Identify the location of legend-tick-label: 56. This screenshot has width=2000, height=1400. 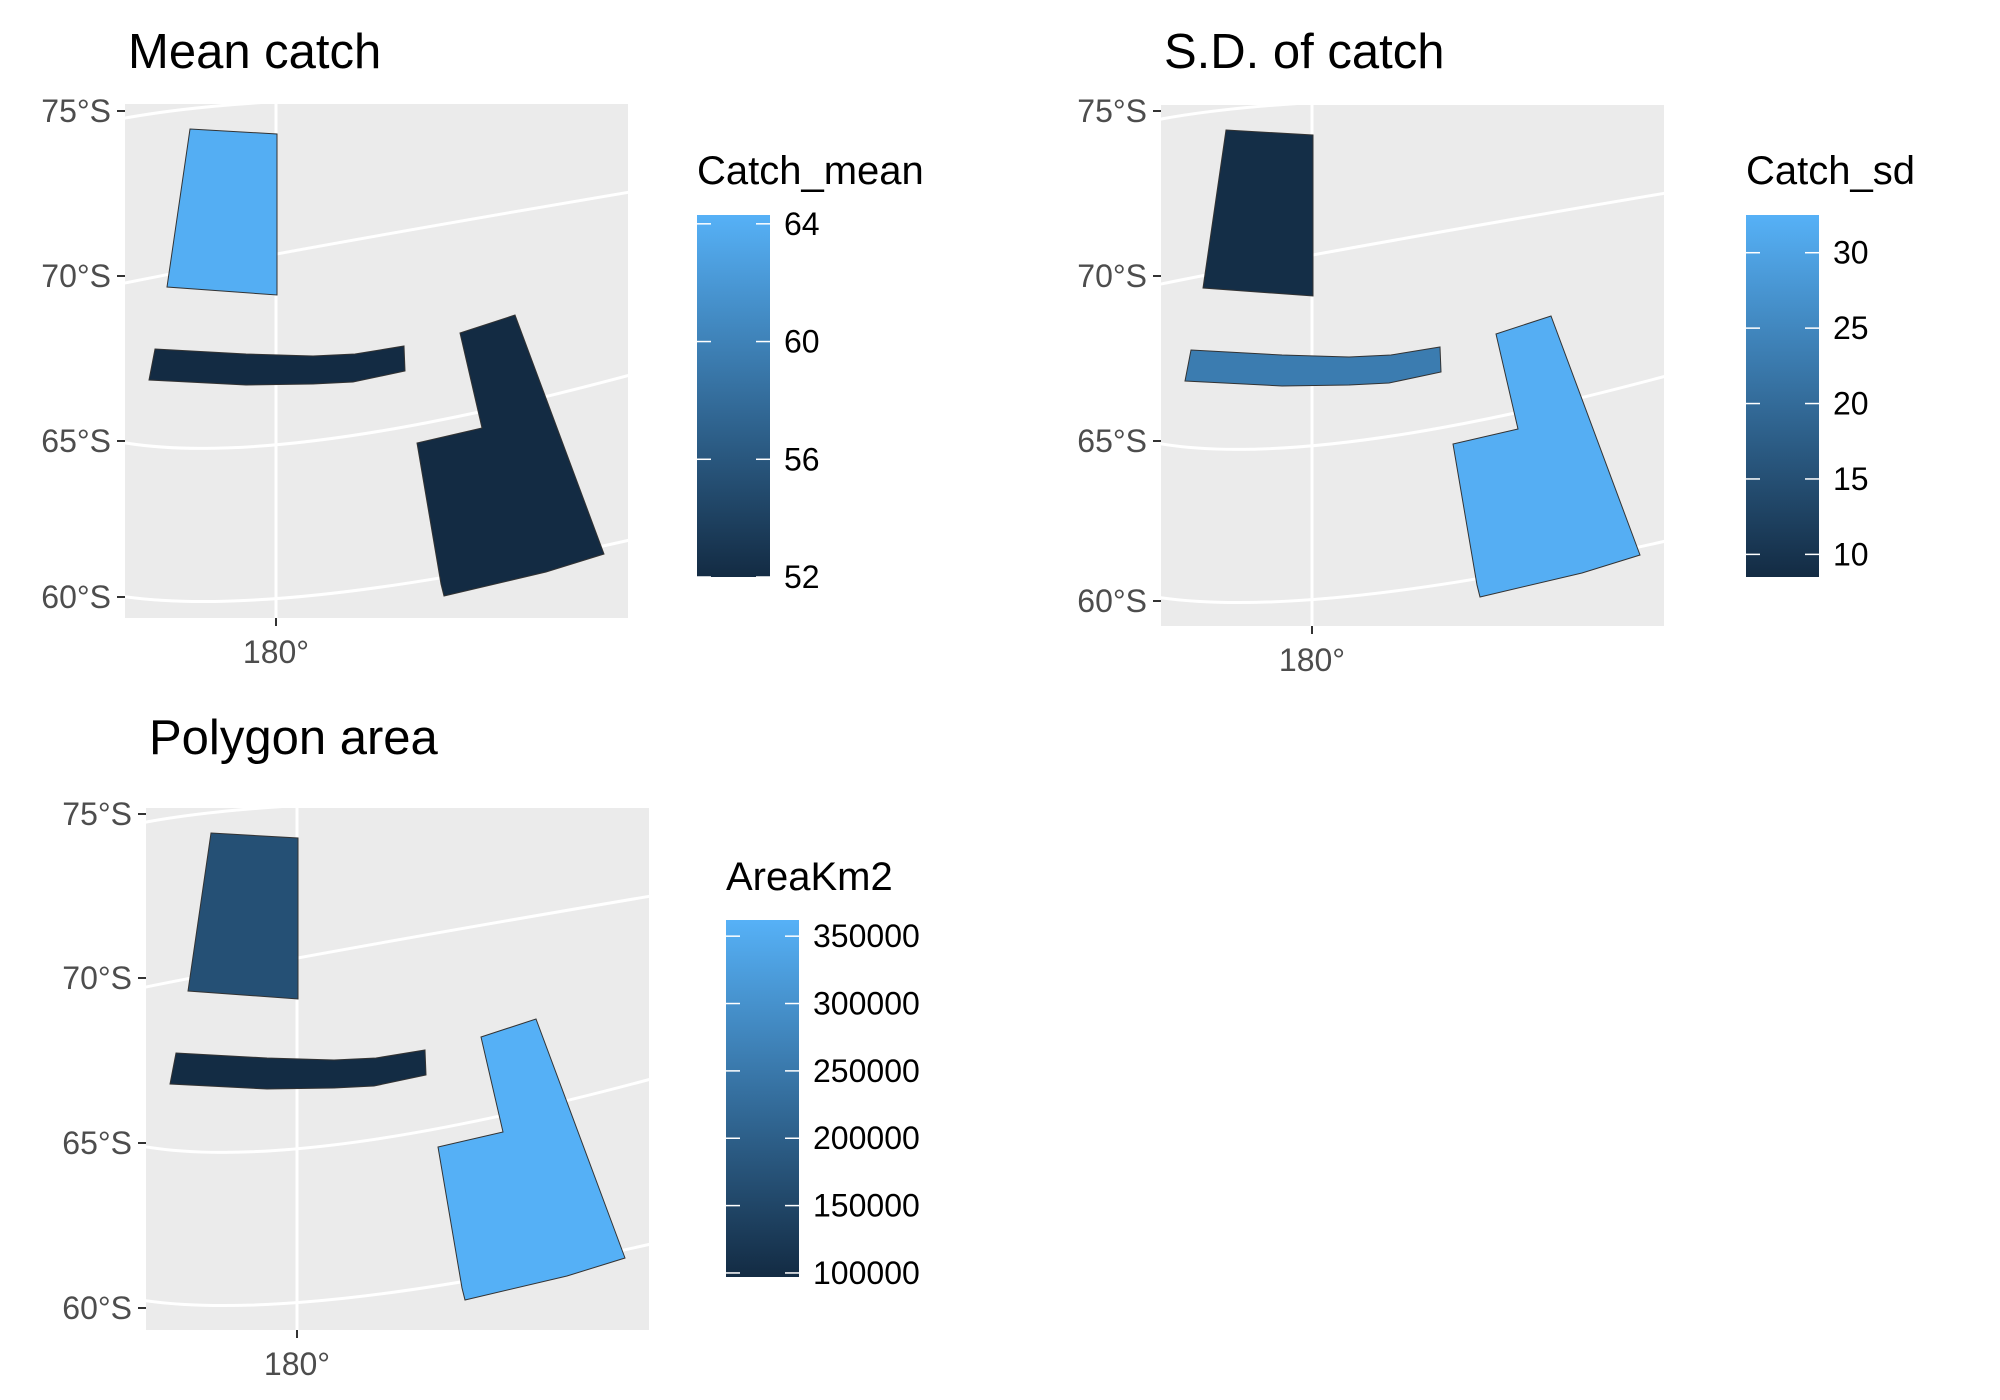
(802, 459).